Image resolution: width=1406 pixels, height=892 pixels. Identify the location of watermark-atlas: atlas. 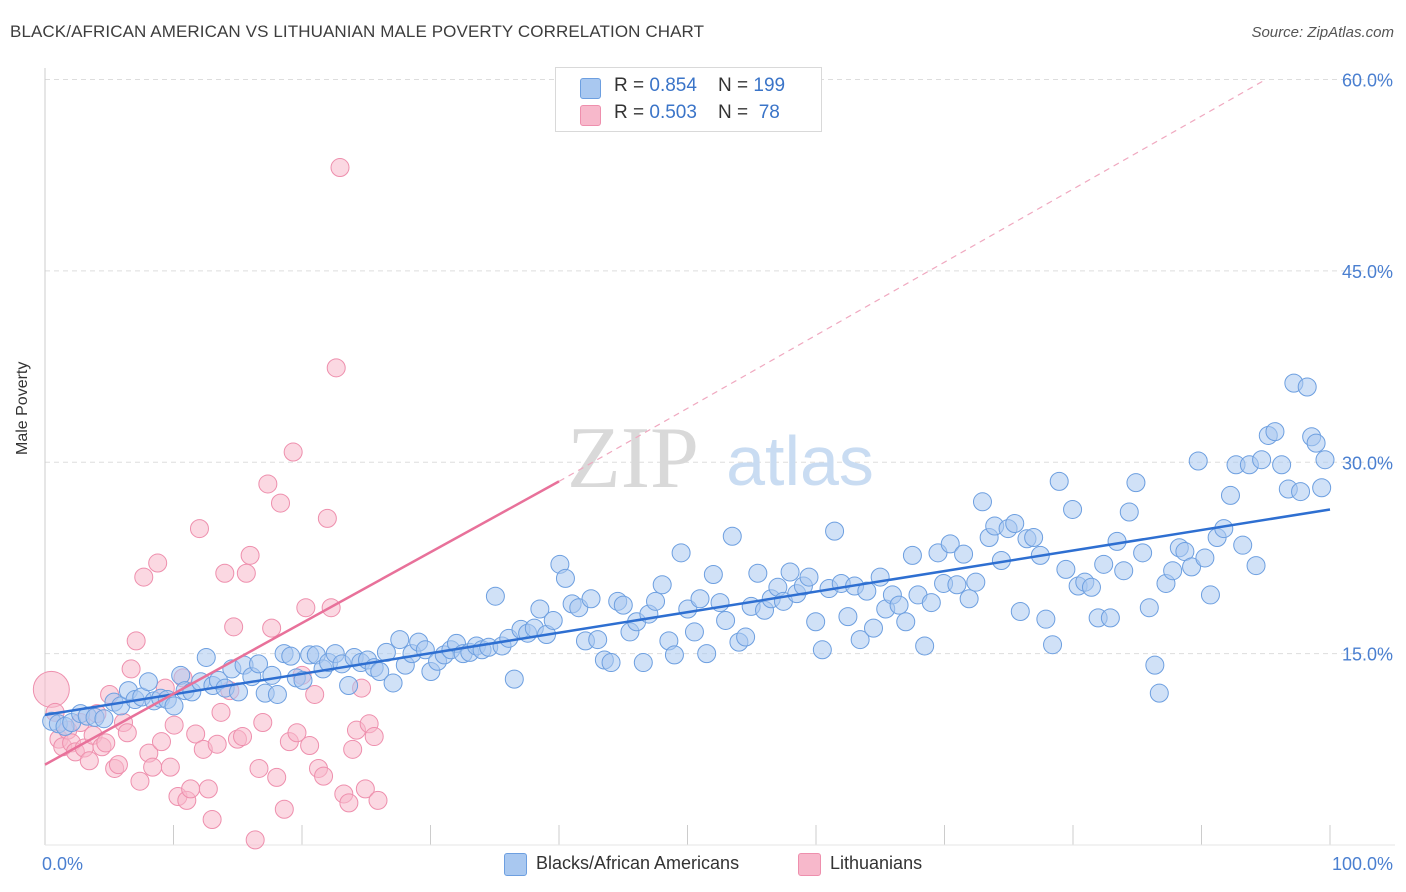
(800, 461).